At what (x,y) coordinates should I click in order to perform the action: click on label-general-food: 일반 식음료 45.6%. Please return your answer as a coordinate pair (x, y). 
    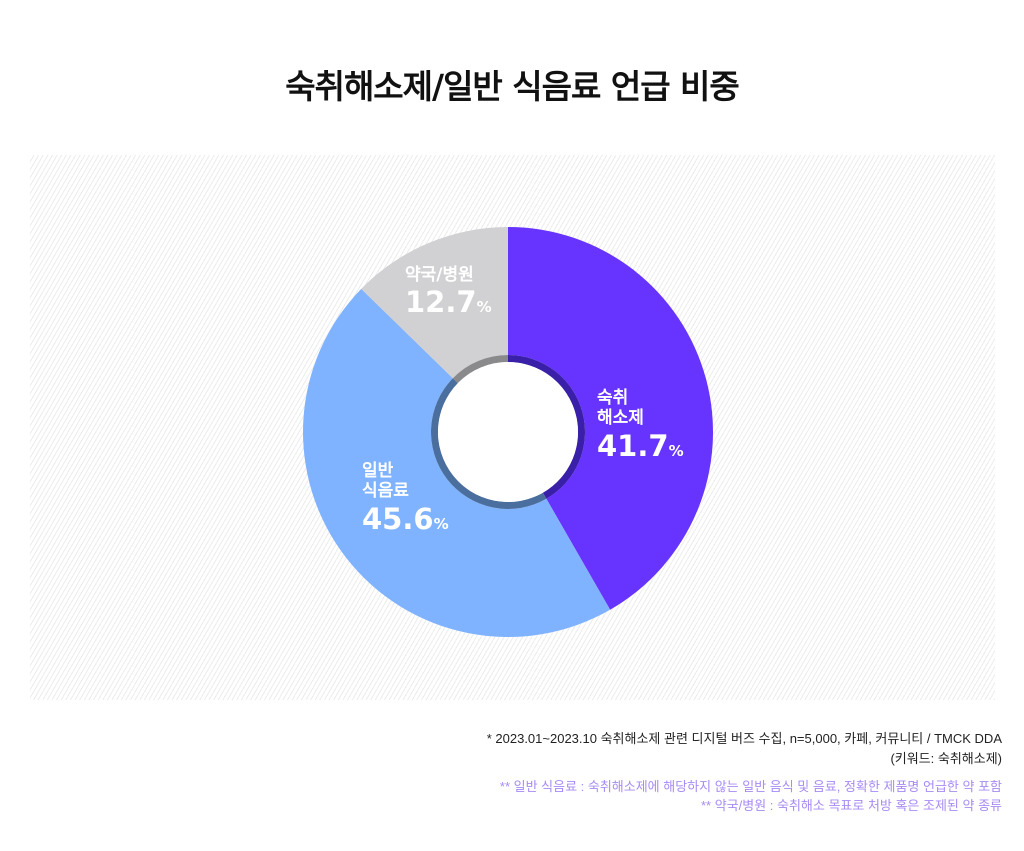
    Looking at the image, I should click on (405, 499).